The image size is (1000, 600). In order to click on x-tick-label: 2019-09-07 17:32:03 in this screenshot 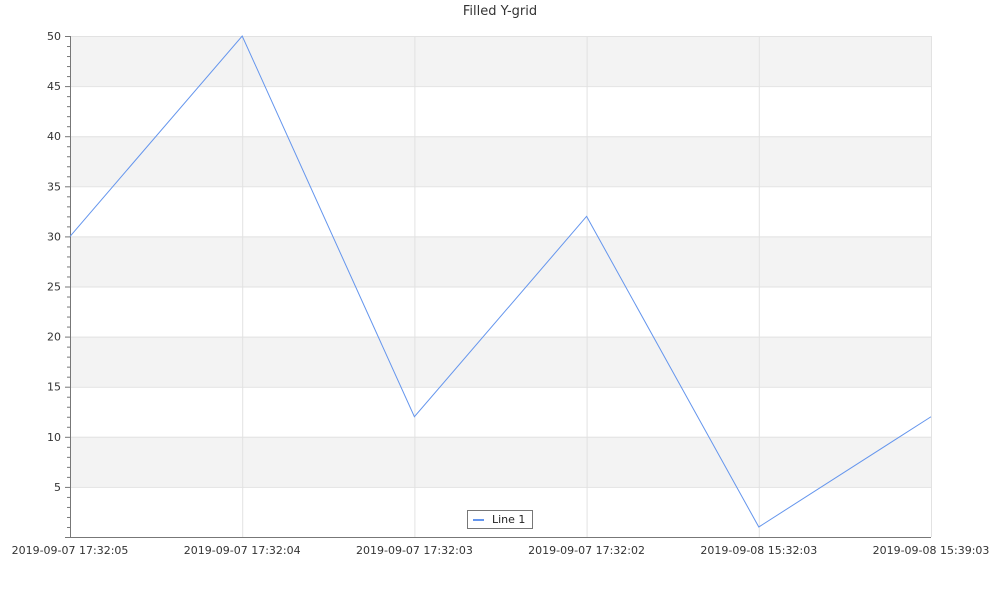, I will do `click(414, 550)`.